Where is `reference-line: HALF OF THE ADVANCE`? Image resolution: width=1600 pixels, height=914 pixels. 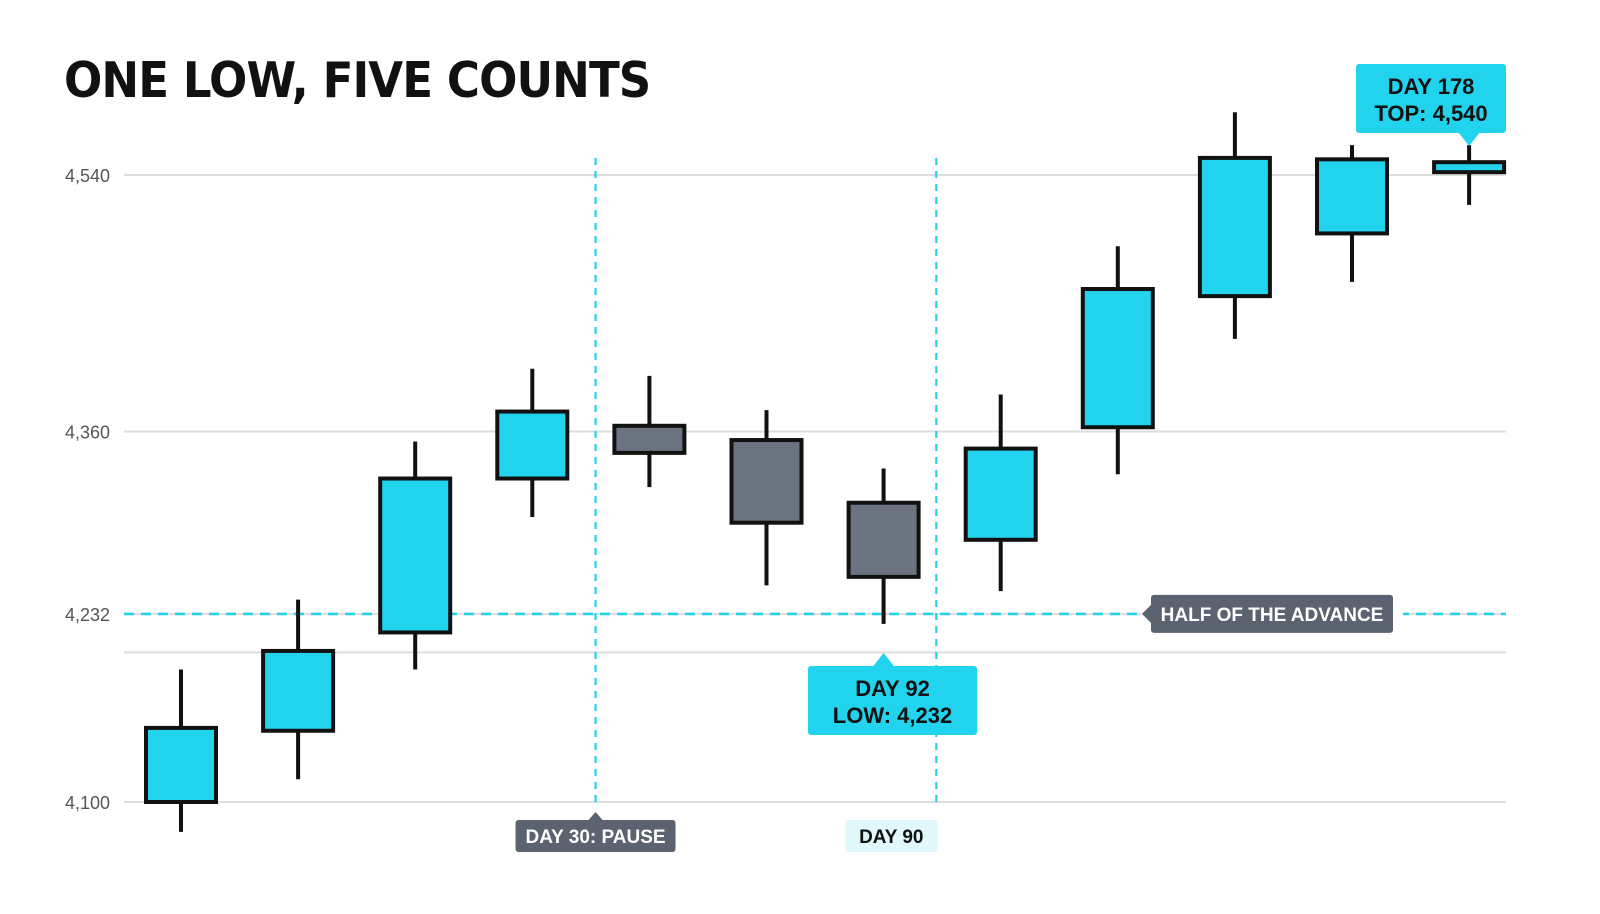
reference-line: HALF OF THE ADVANCE is located at coordinates (815, 613).